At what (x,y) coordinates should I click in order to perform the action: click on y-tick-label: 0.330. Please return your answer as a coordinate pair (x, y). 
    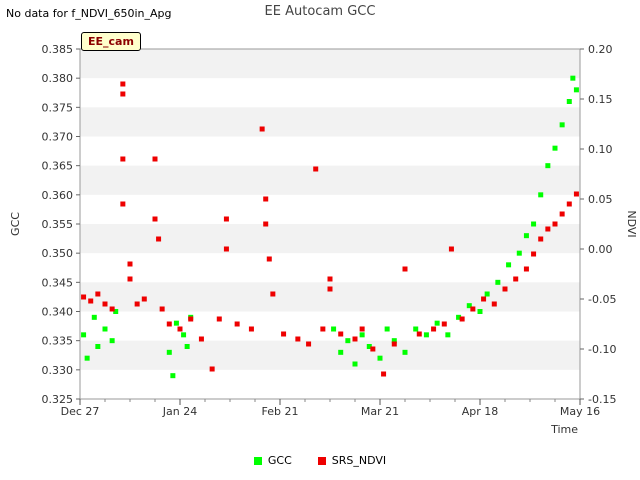
    Looking at the image, I should click on (58, 370).